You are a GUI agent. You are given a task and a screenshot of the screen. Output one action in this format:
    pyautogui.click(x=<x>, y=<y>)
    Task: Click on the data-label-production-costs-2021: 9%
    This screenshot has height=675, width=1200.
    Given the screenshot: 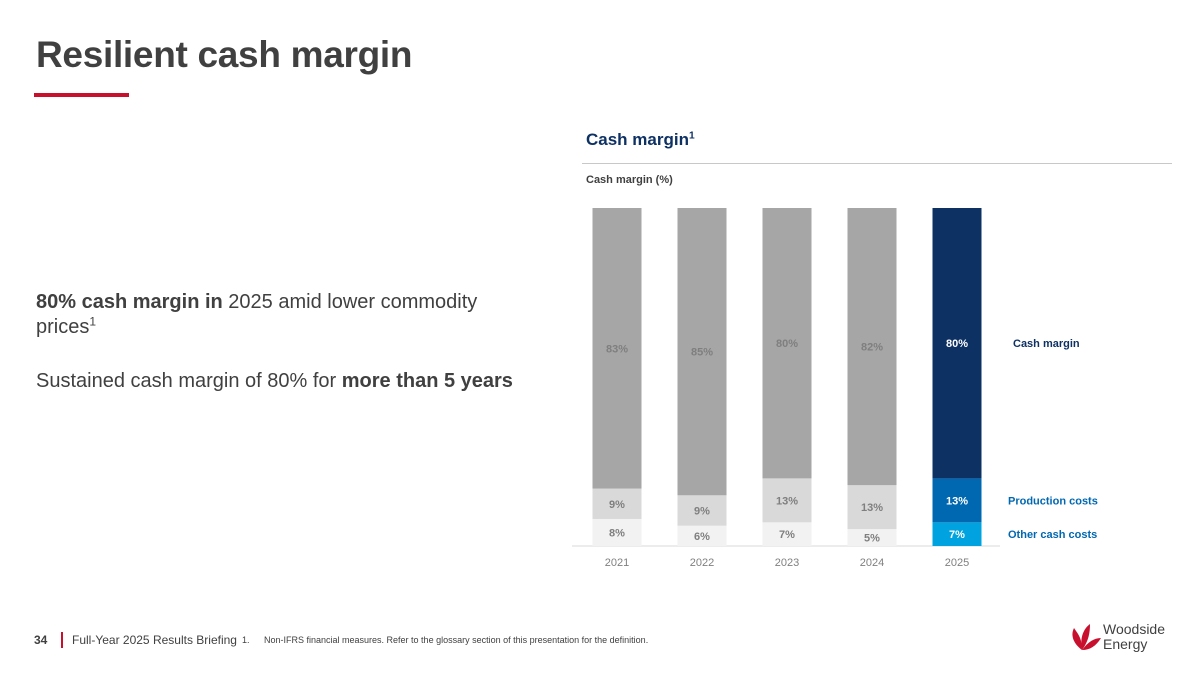 What is the action you would take?
    pyautogui.click(x=617, y=505)
    